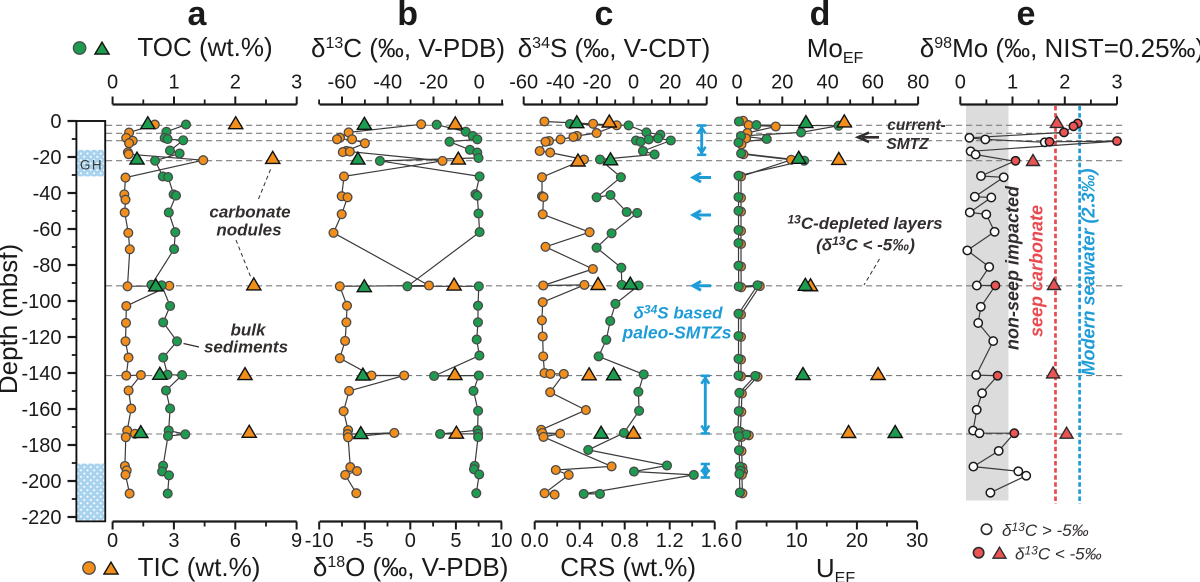 The height and width of the screenshot is (582, 1200). Describe the element at coordinates (249, 330) in the screenshot. I see `svg-text: bulk` at that location.